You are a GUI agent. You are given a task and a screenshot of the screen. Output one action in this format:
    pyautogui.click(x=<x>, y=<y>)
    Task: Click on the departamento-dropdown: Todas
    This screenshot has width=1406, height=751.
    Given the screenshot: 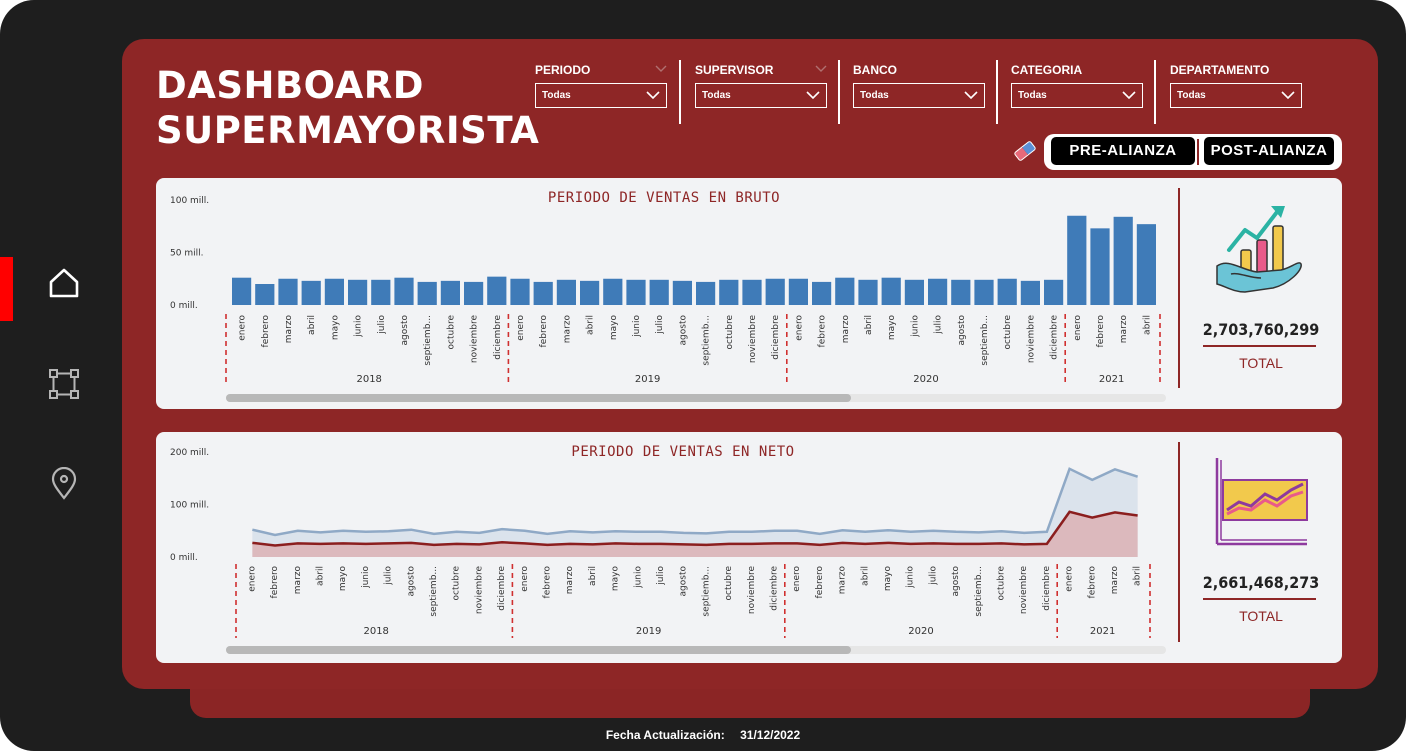 What is the action you would take?
    pyautogui.click(x=1236, y=95)
    